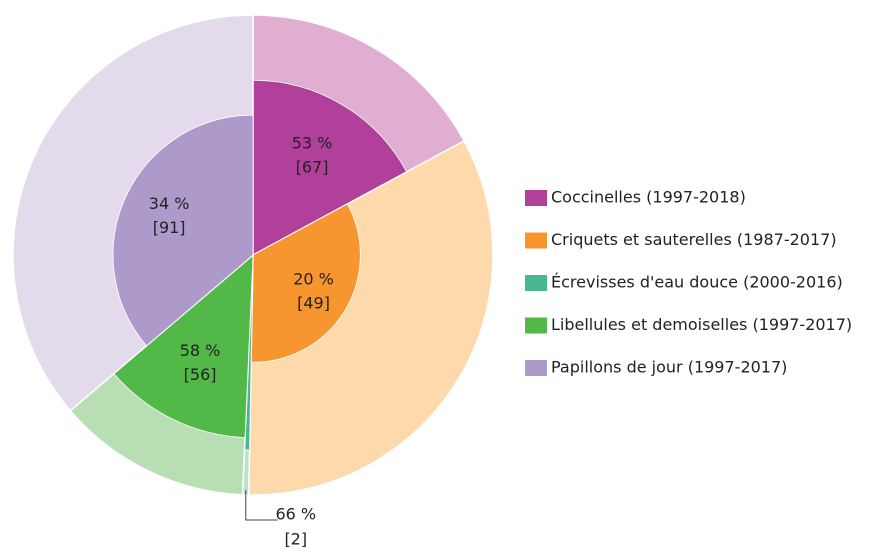 The width and height of the screenshot is (883, 549). What do you see at coordinates (312, 142) in the screenshot?
I see `value-label: 53 %` at bounding box center [312, 142].